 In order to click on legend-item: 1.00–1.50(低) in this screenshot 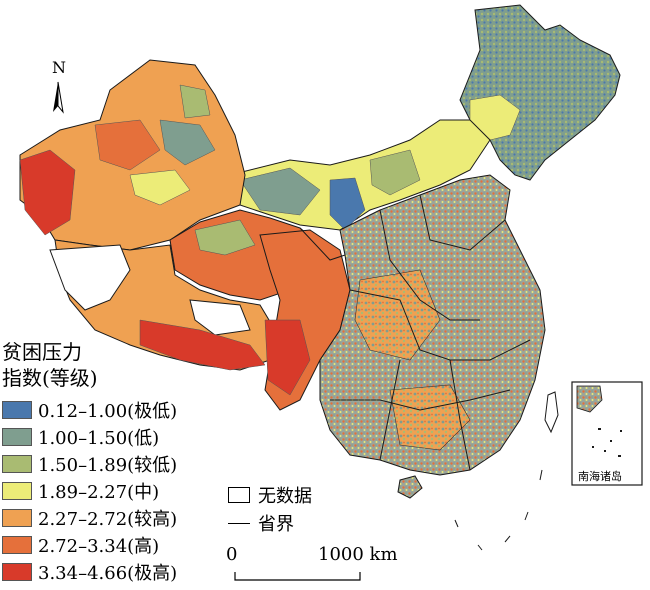, I will do `click(80, 437)`.